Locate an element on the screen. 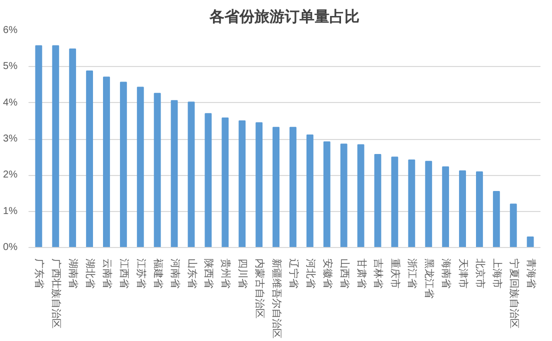 The width and height of the screenshot is (552, 341). x-tick-label: 江苏省 is located at coordinates (140, 273).